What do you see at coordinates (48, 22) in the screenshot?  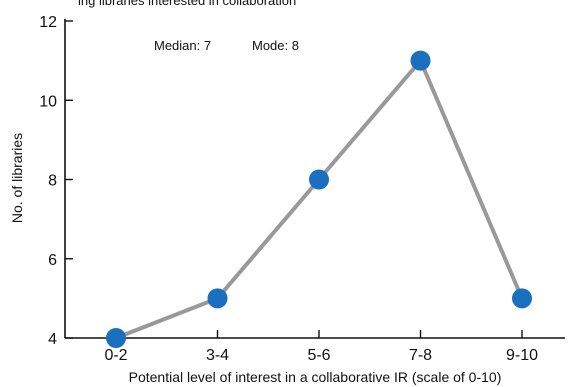 I see `y-tick-label: 12` at bounding box center [48, 22].